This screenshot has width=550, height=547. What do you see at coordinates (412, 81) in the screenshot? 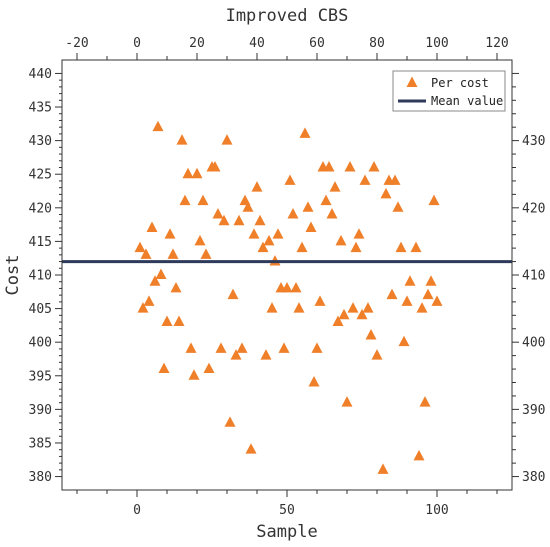
I see `legend-per-cost-marker` at bounding box center [412, 81].